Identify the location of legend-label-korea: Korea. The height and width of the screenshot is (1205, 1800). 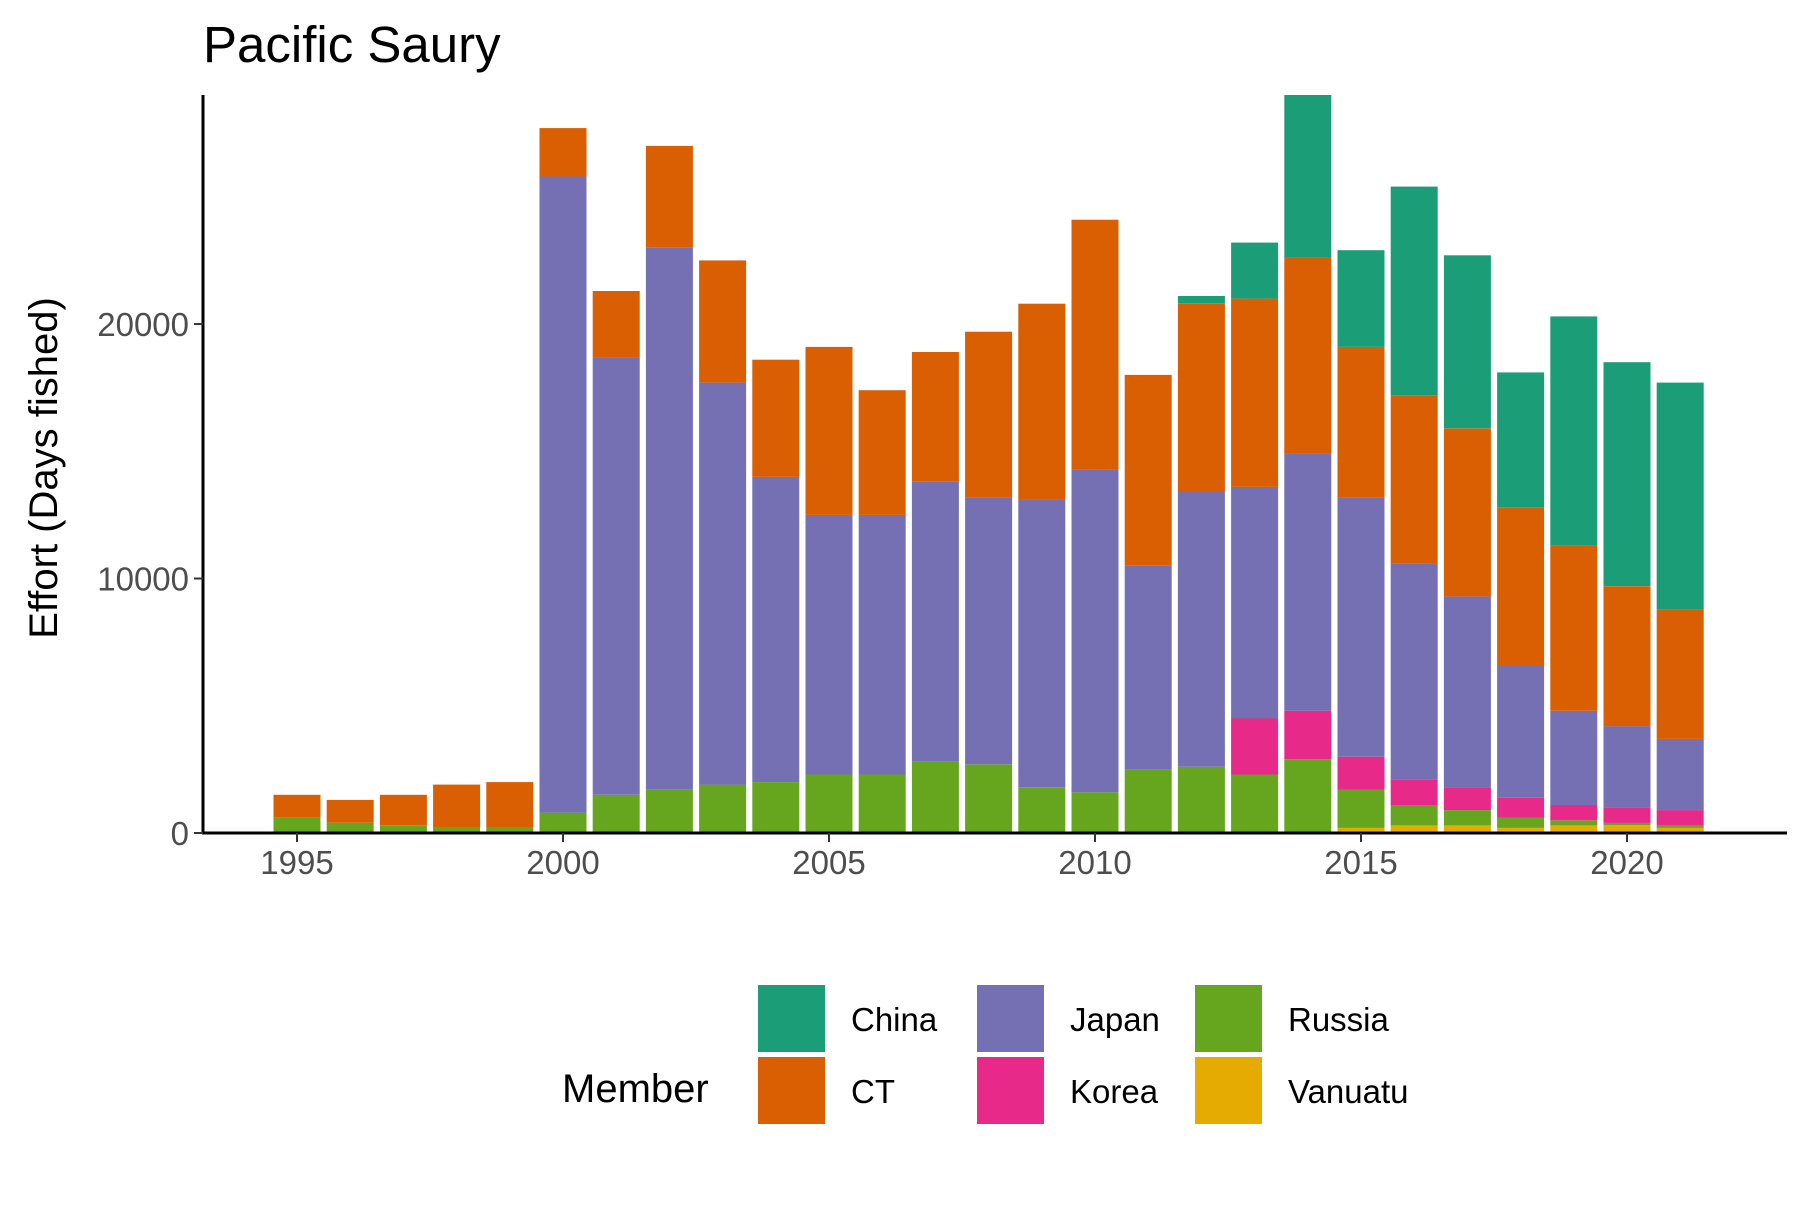
(1114, 1091).